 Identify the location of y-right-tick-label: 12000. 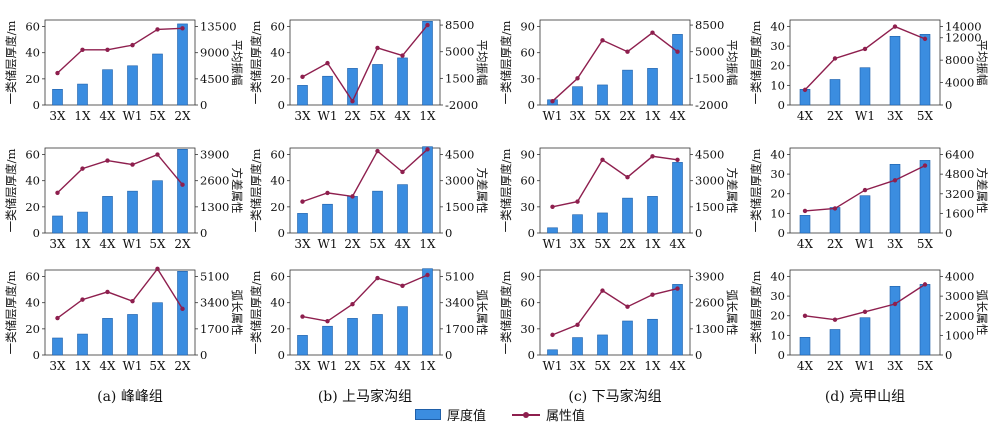
(963, 38).